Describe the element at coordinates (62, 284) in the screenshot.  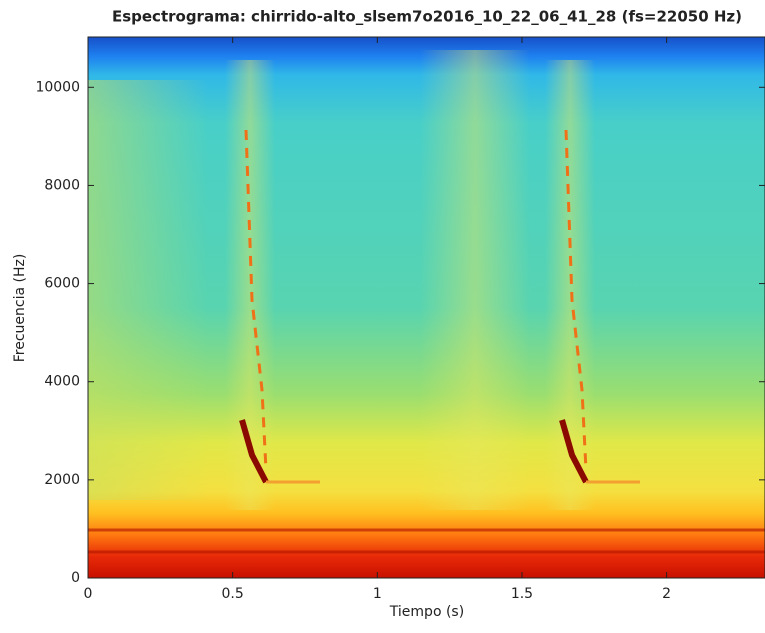
I see `y-tick-label: 6000` at that location.